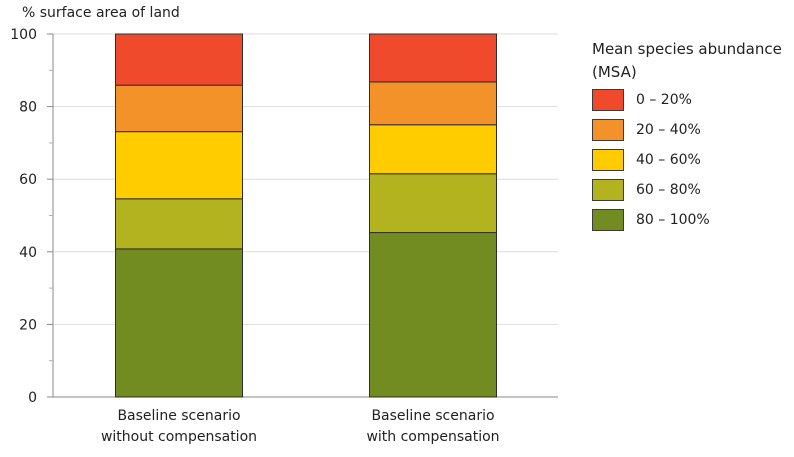 Image resolution: width=794 pixels, height=457 pixels. Describe the element at coordinates (668, 160) in the screenshot. I see `legend-label: 40 – 60%` at that location.